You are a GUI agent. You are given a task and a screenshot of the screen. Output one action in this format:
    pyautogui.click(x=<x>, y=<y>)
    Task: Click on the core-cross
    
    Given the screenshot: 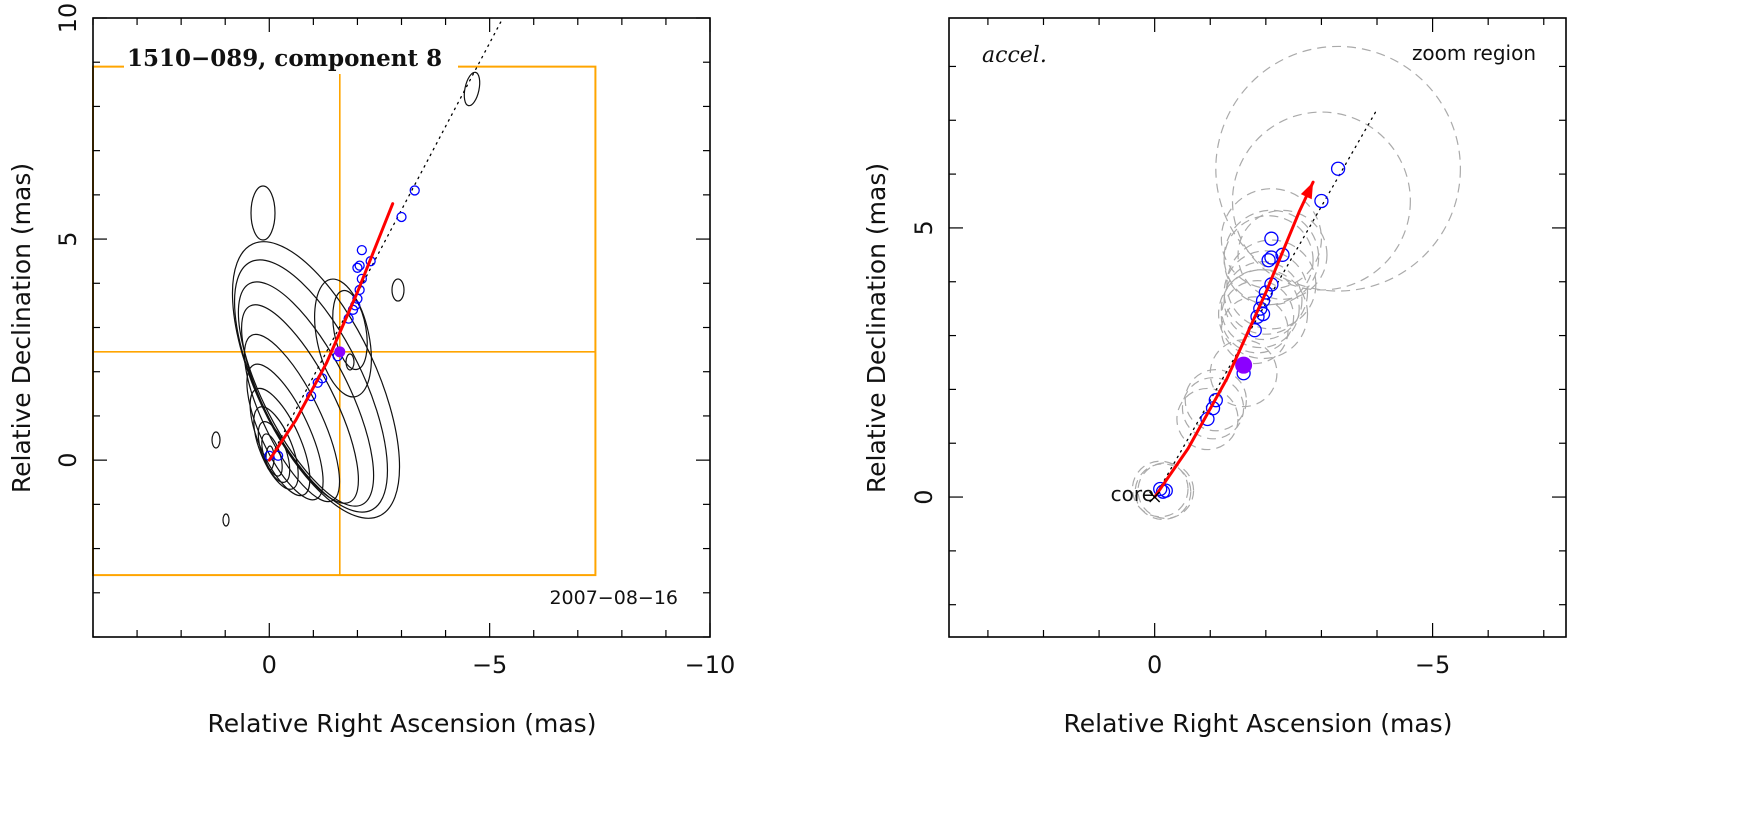 What is the action you would take?
    pyautogui.click(x=1155, y=497)
    